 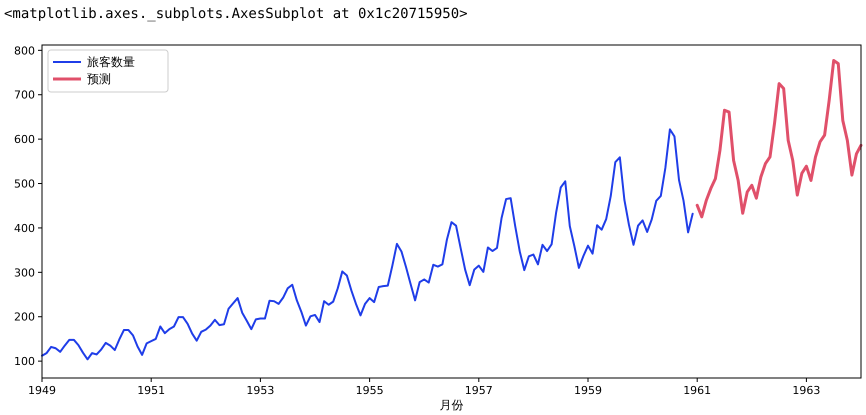 What do you see at coordinates (806, 390) in the screenshot?
I see `x-tick-label: 1963` at bounding box center [806, 390].